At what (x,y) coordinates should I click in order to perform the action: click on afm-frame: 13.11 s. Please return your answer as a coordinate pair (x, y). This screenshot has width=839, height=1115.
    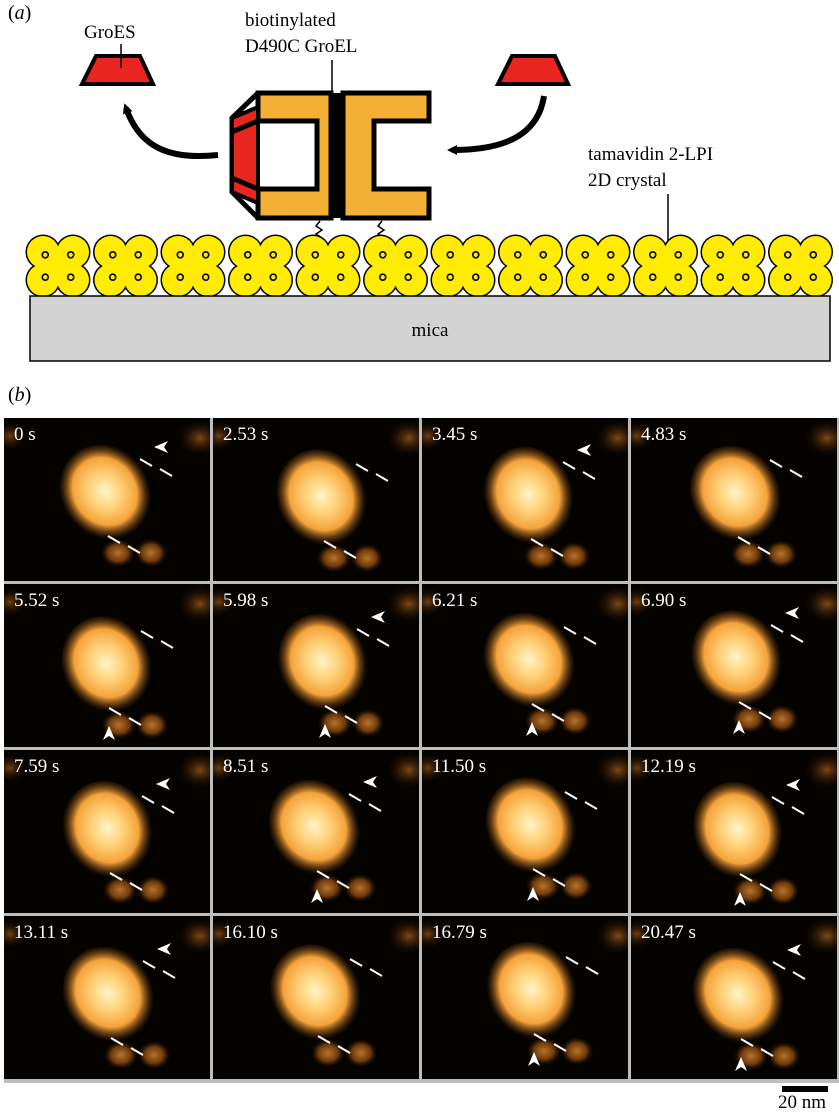
    Looking at the image, I should click on (107, 997).